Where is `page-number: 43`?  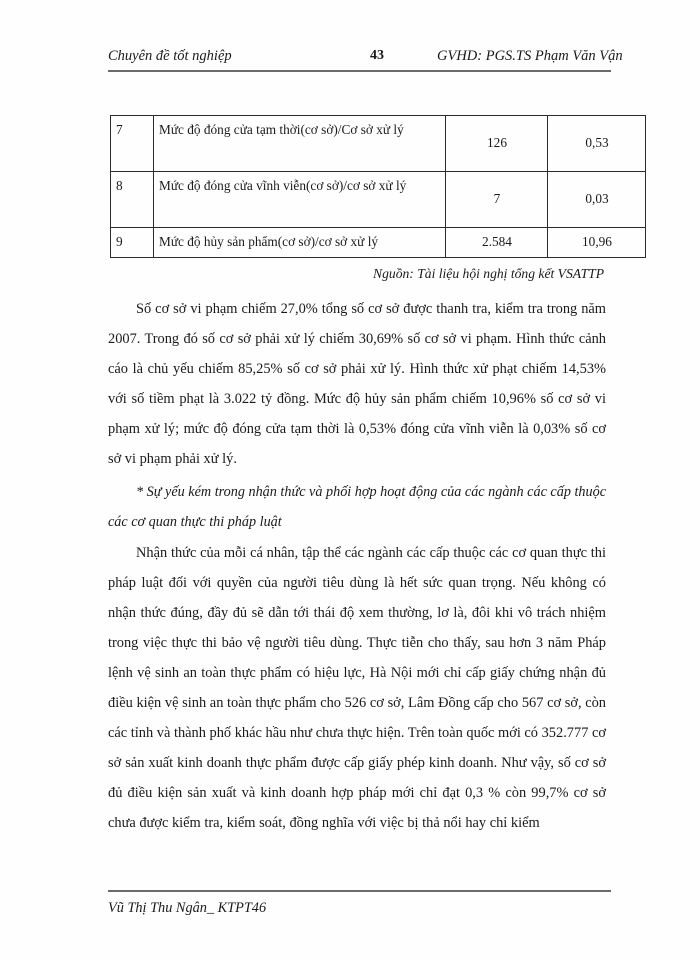
page-number: 43 is located at coordinates (377, 55).